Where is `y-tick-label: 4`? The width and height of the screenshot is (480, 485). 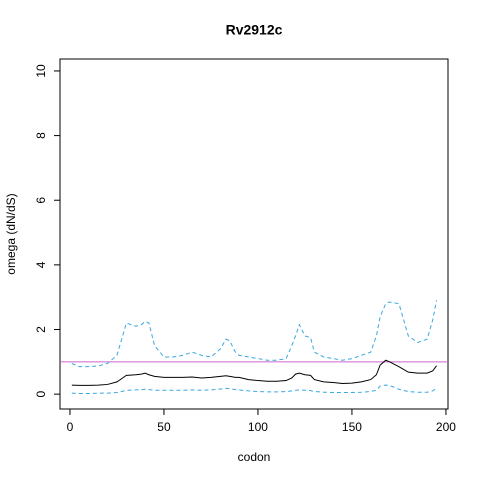
y-tick-label: 4 is located at coordinates (41, 264).